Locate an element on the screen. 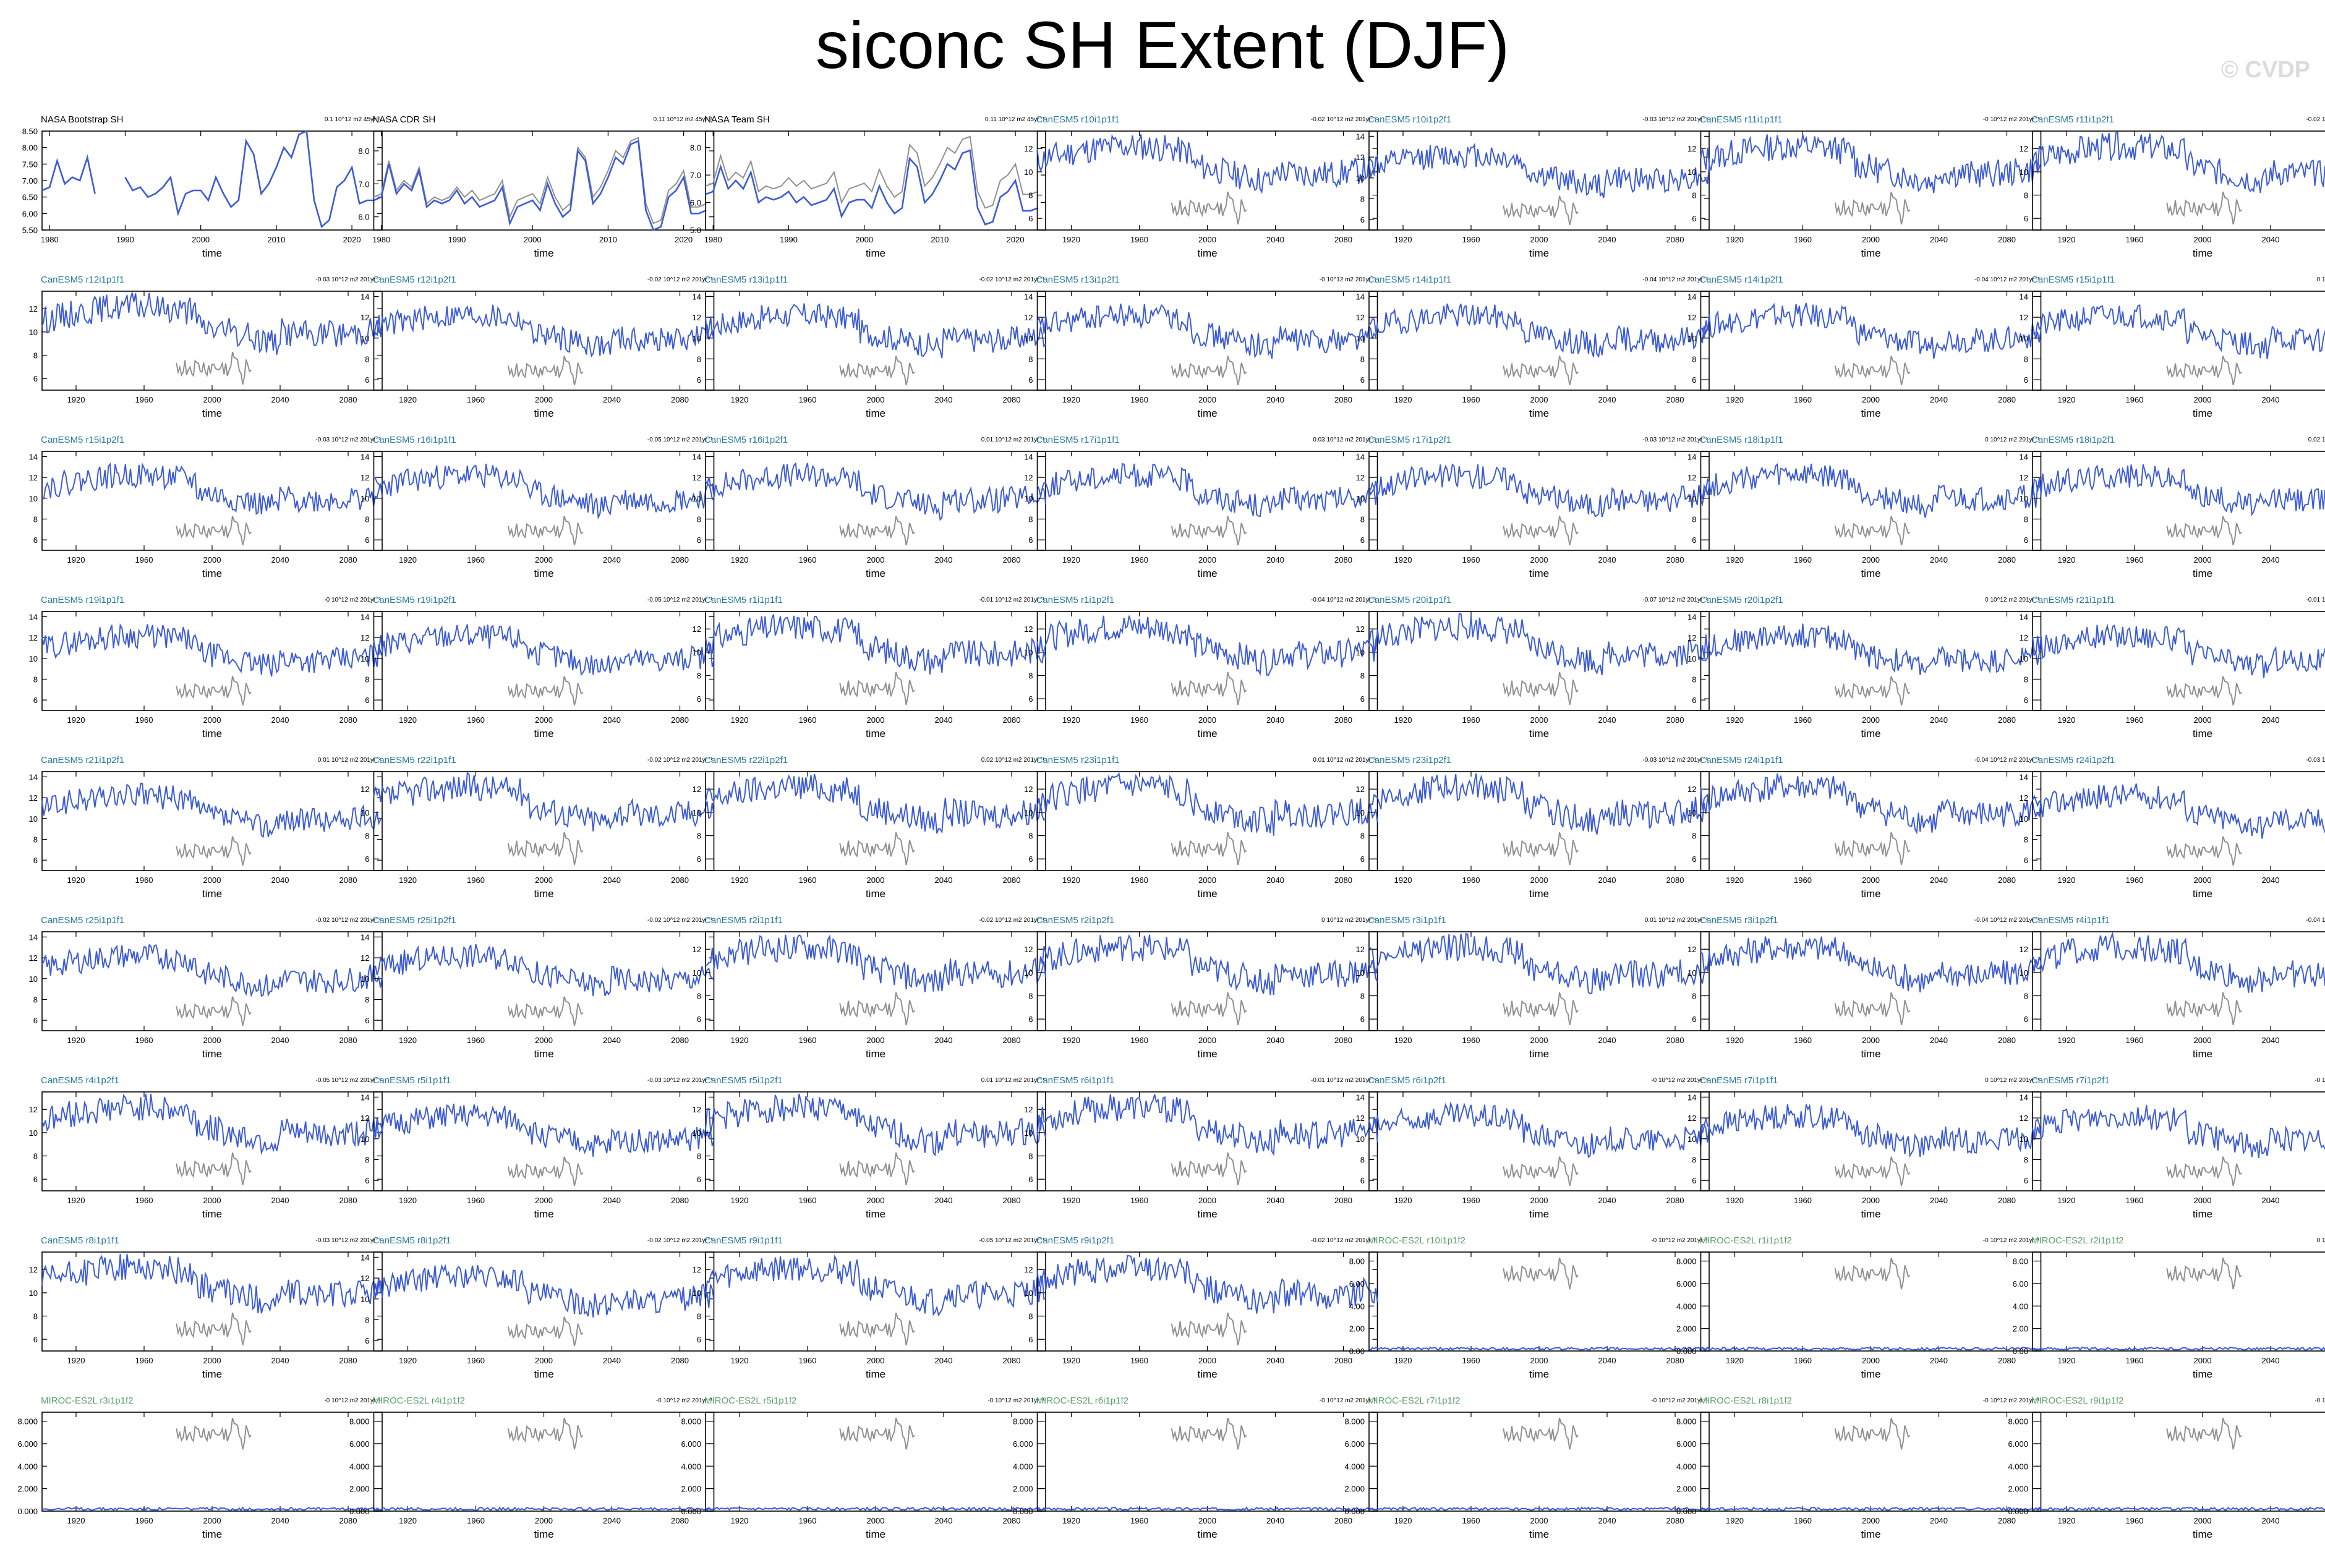  panel-title: CanESM5 r21i1p2f1 is located at coordinates (82, 760).